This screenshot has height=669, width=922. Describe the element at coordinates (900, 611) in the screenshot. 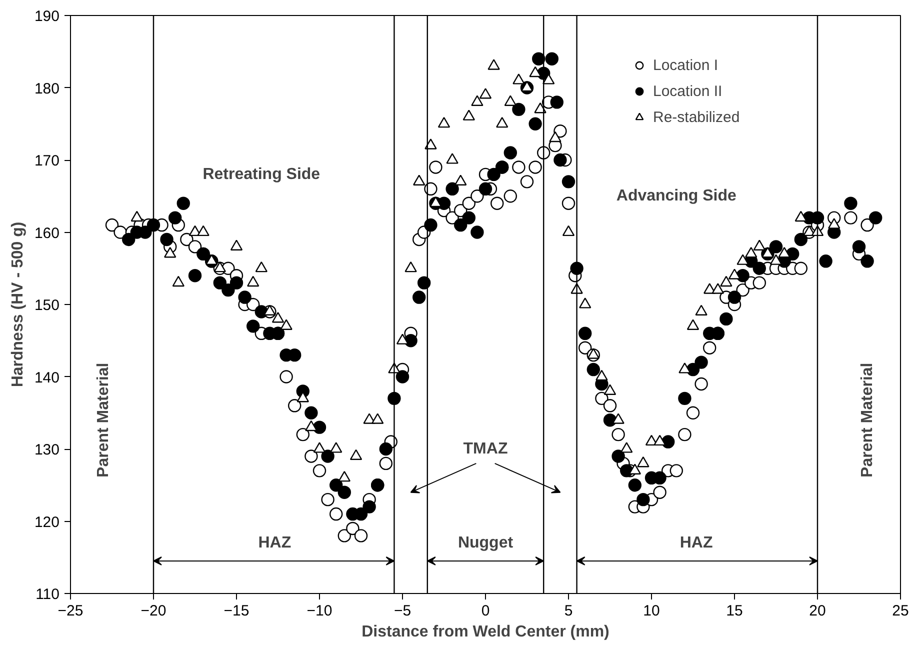

I see `x-tick-label: 25` at that location.